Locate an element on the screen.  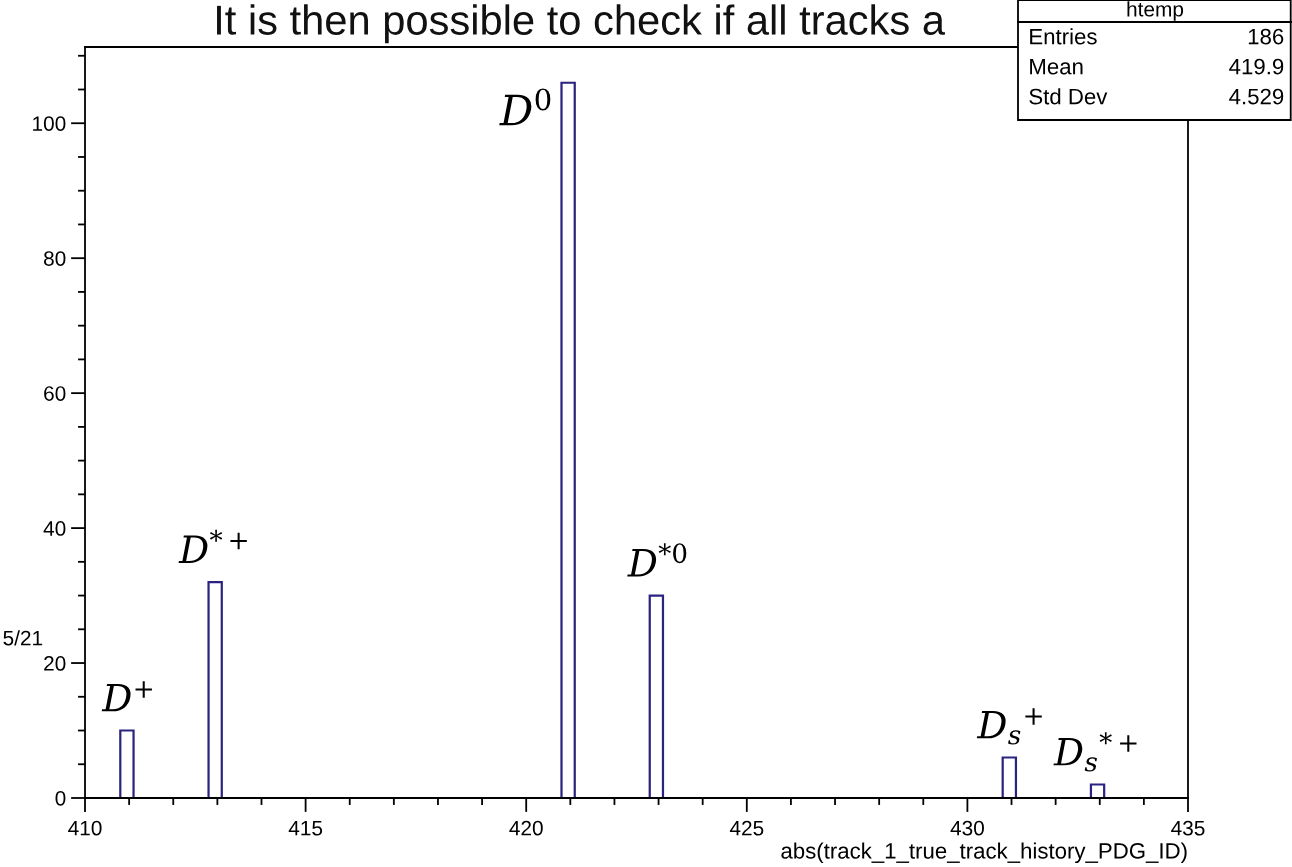
x-tick-label: 415 is located at coordinates (305, 828).